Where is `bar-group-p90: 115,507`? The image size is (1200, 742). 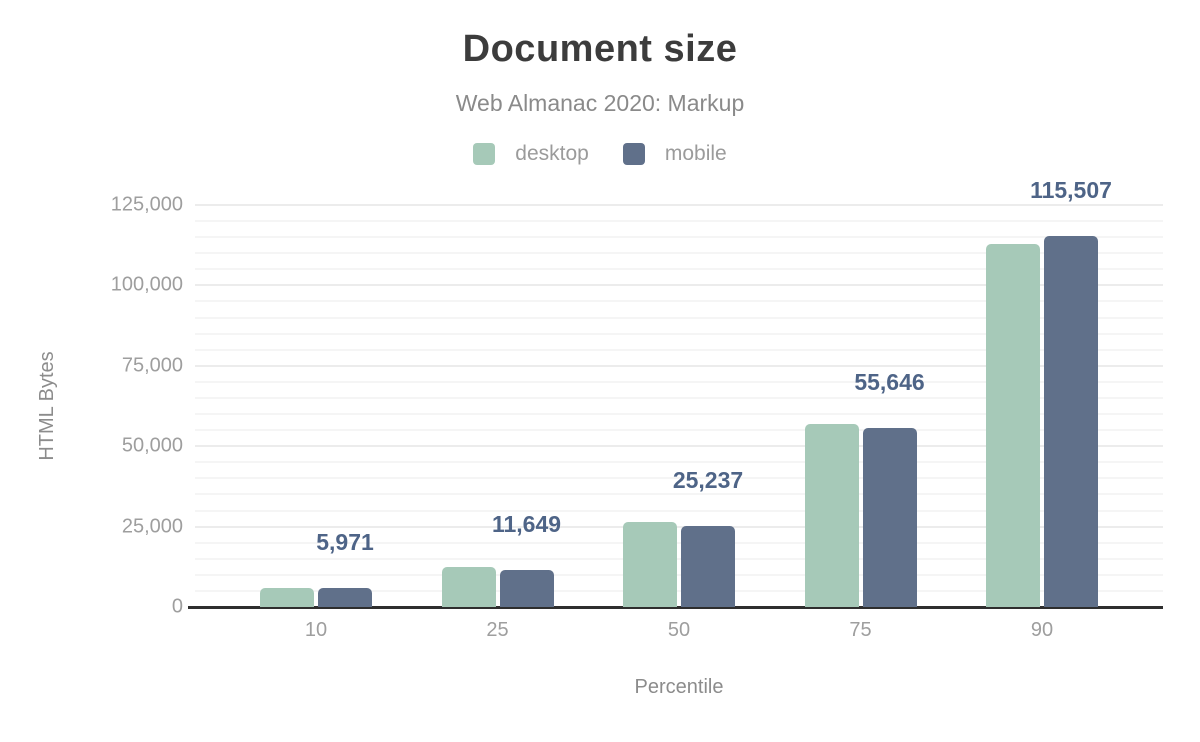
bar-group-p90: 115,507 is located at coordinates (1049, 392).